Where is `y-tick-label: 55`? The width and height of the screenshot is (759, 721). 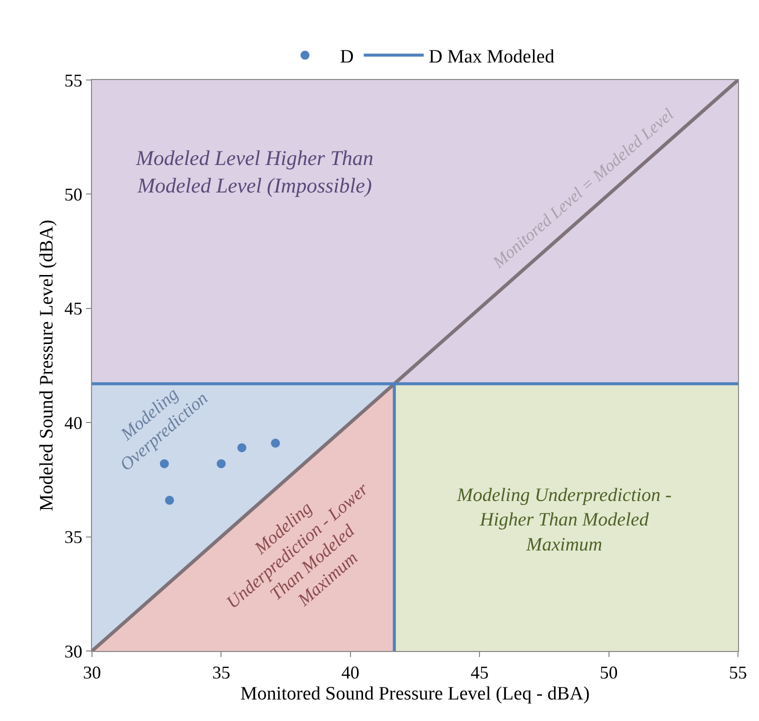 y-tick-label: 55 is located at coordinates (73, 80).